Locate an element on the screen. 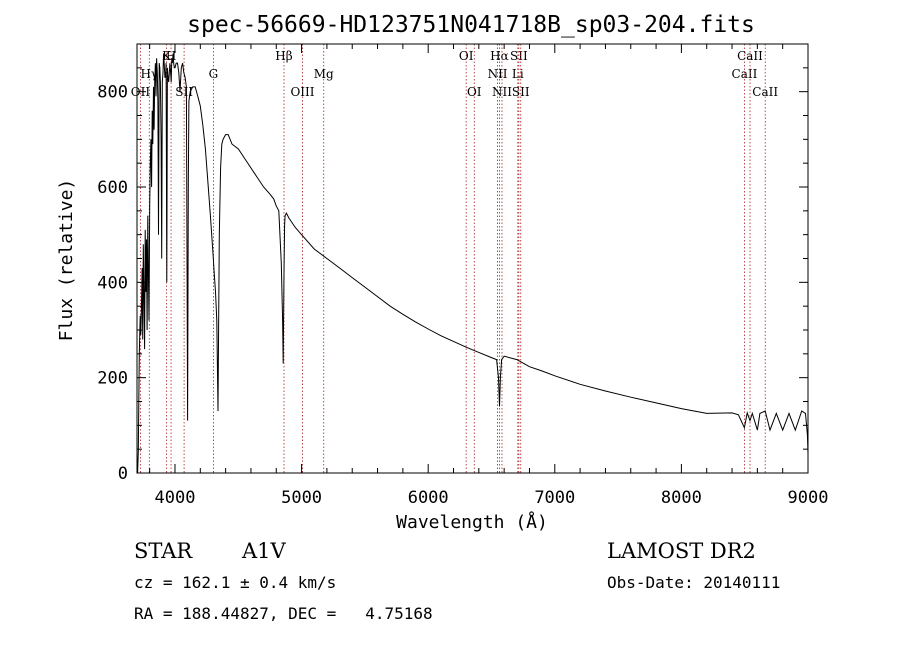 Image resolution: width=900 pixels, height=649 pixels. redshift-cz: cz = 162.1 ± 0.4 km/s is located at coordinates (235, 582).